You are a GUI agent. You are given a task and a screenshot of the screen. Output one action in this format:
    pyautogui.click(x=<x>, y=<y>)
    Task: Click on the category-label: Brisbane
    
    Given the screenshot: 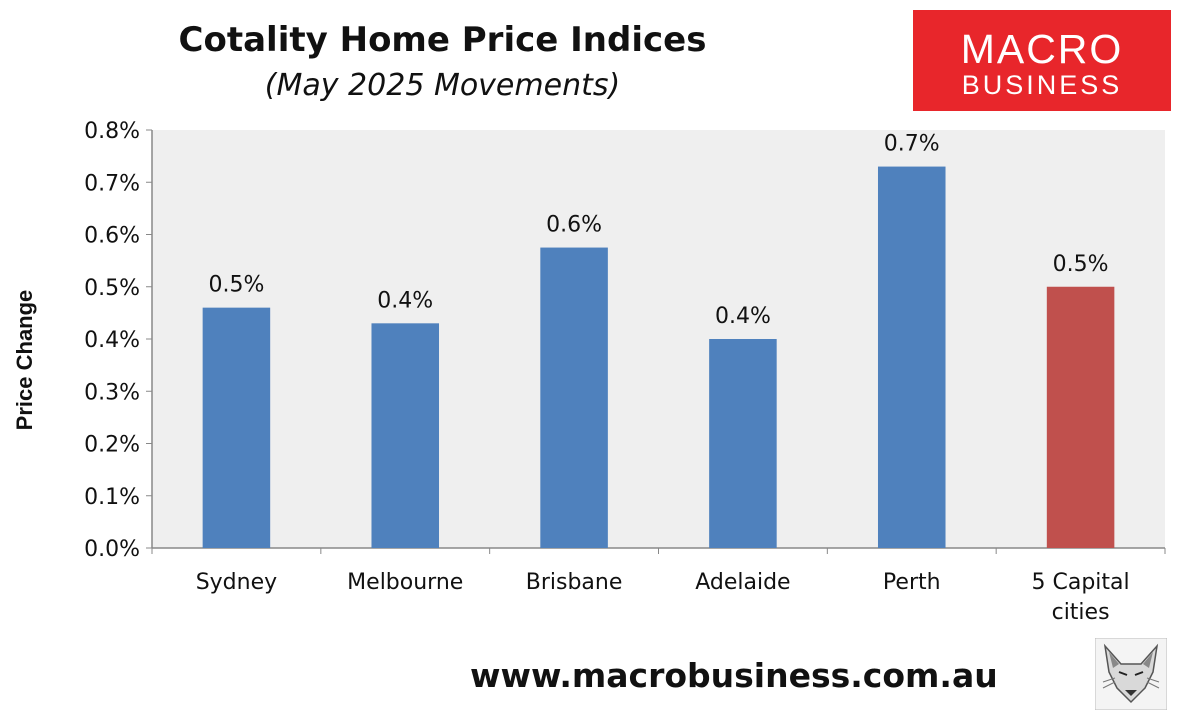 What is the action you would take?
    pyautogui.click(x=574, y=582)
    